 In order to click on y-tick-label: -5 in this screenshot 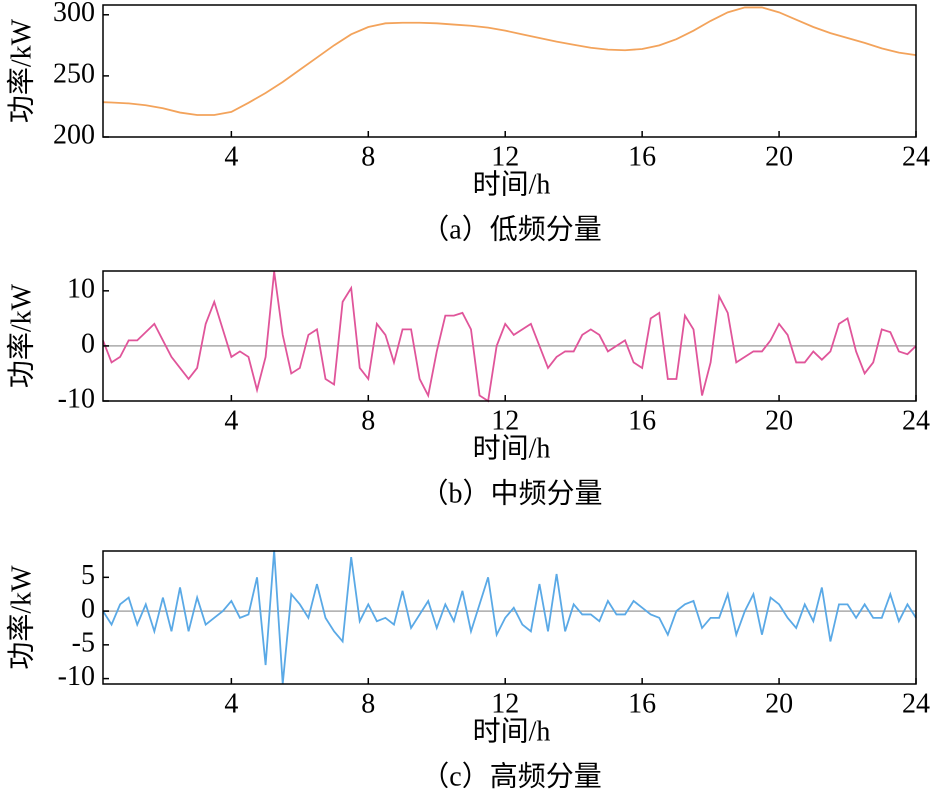, I will do `click(83, 642)`.